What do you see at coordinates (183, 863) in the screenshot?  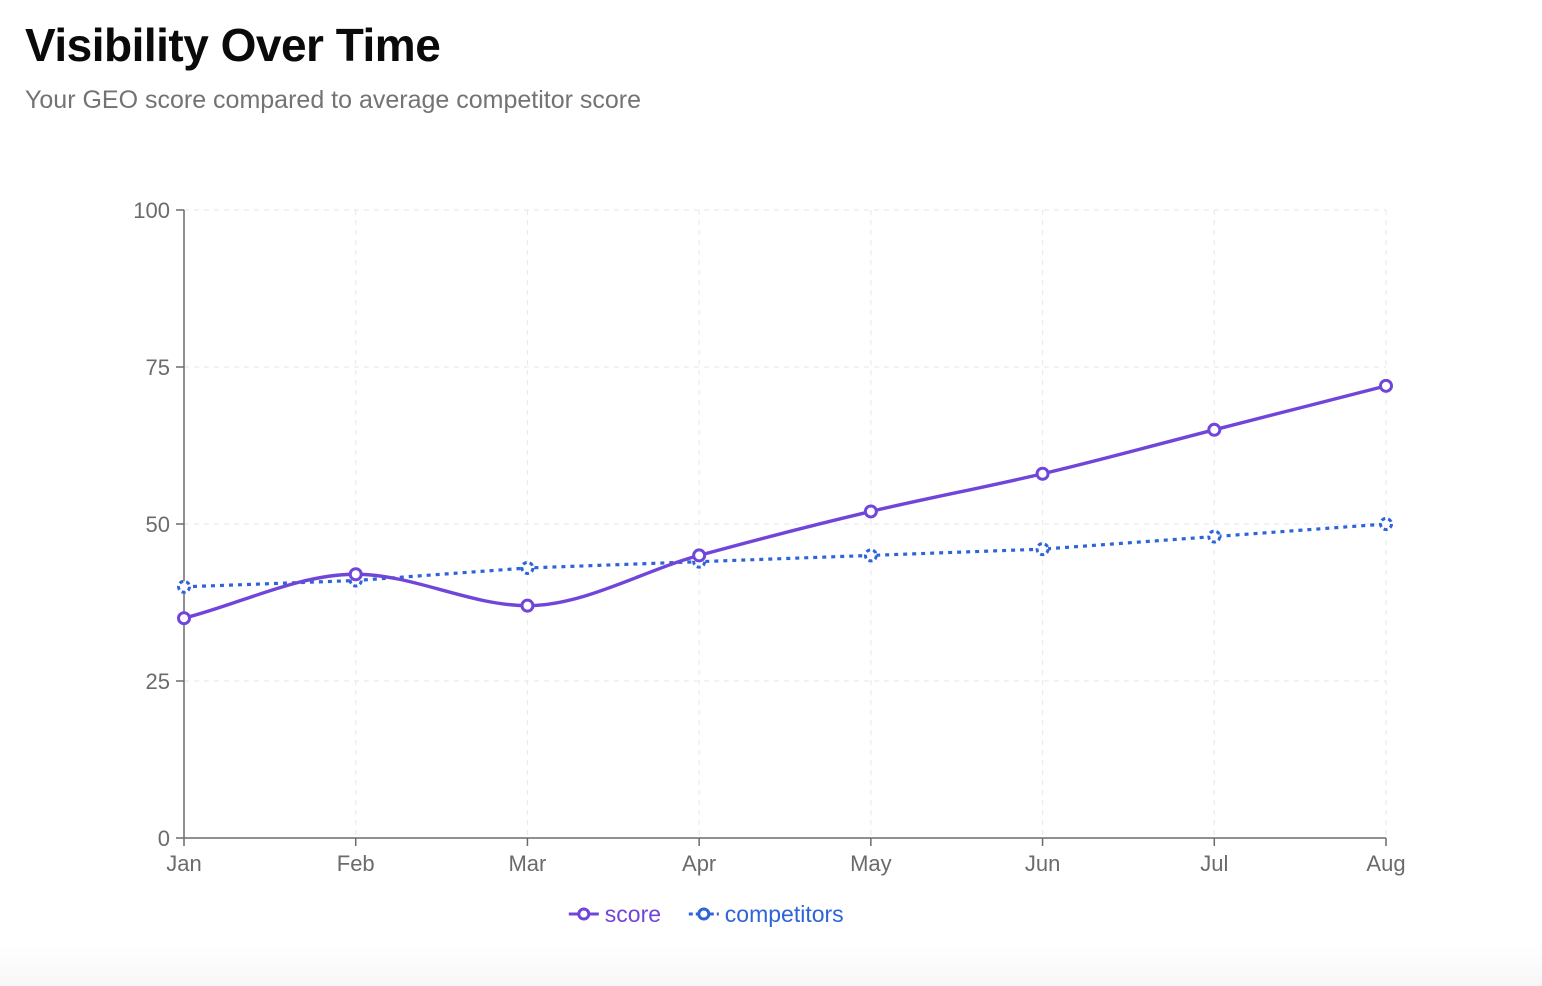 I see `x-tick-label: Jan` at bounding box center [183, 863].